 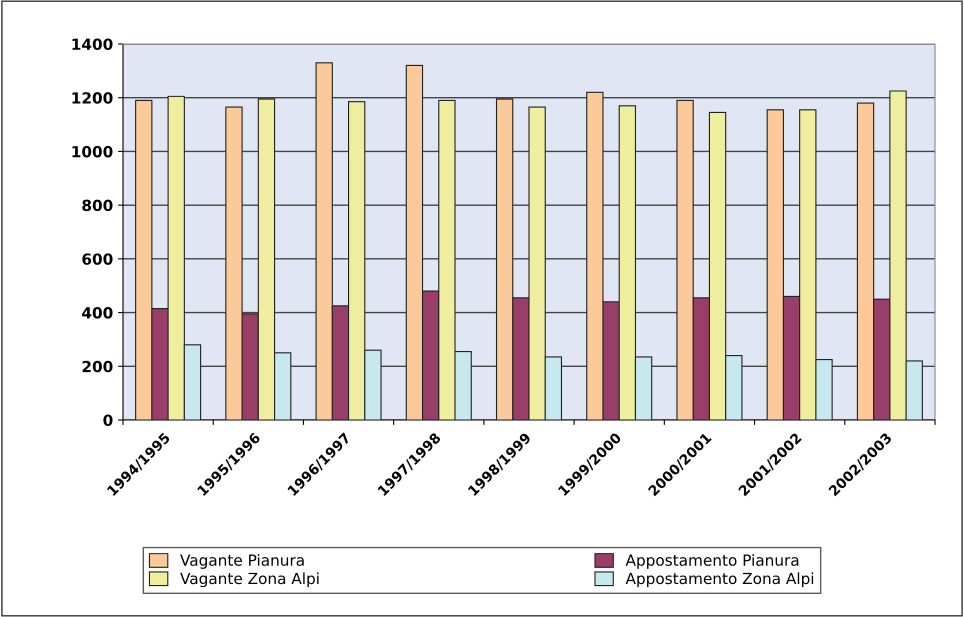 What do you see at coordinates (97, 313) in the screenshot?
I see `y-tick-label: 400` at bounding box center [97, 313].